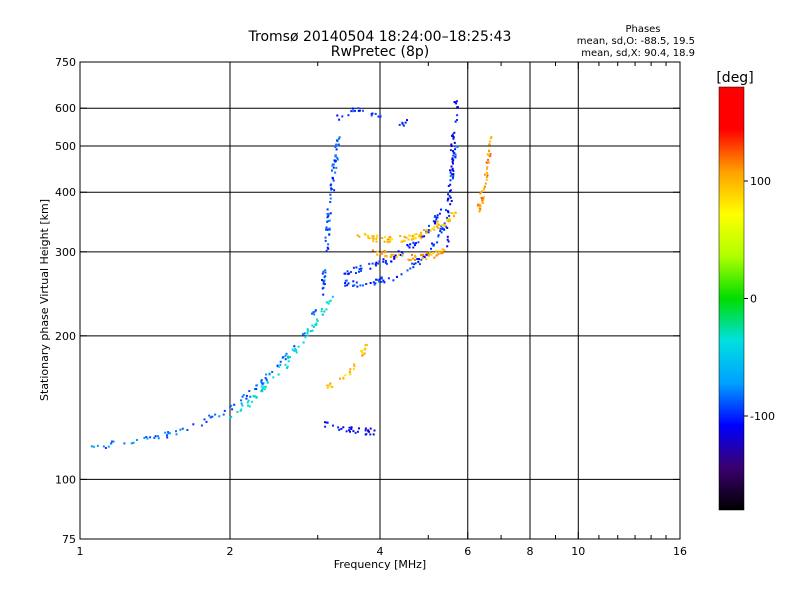 Image resolution: width=800 pixels, height=600 pixels. What do you see at coordinates (578, 551) in the screenshot?
I see `x-tick-label: 10` at bounding box center [578, 551].